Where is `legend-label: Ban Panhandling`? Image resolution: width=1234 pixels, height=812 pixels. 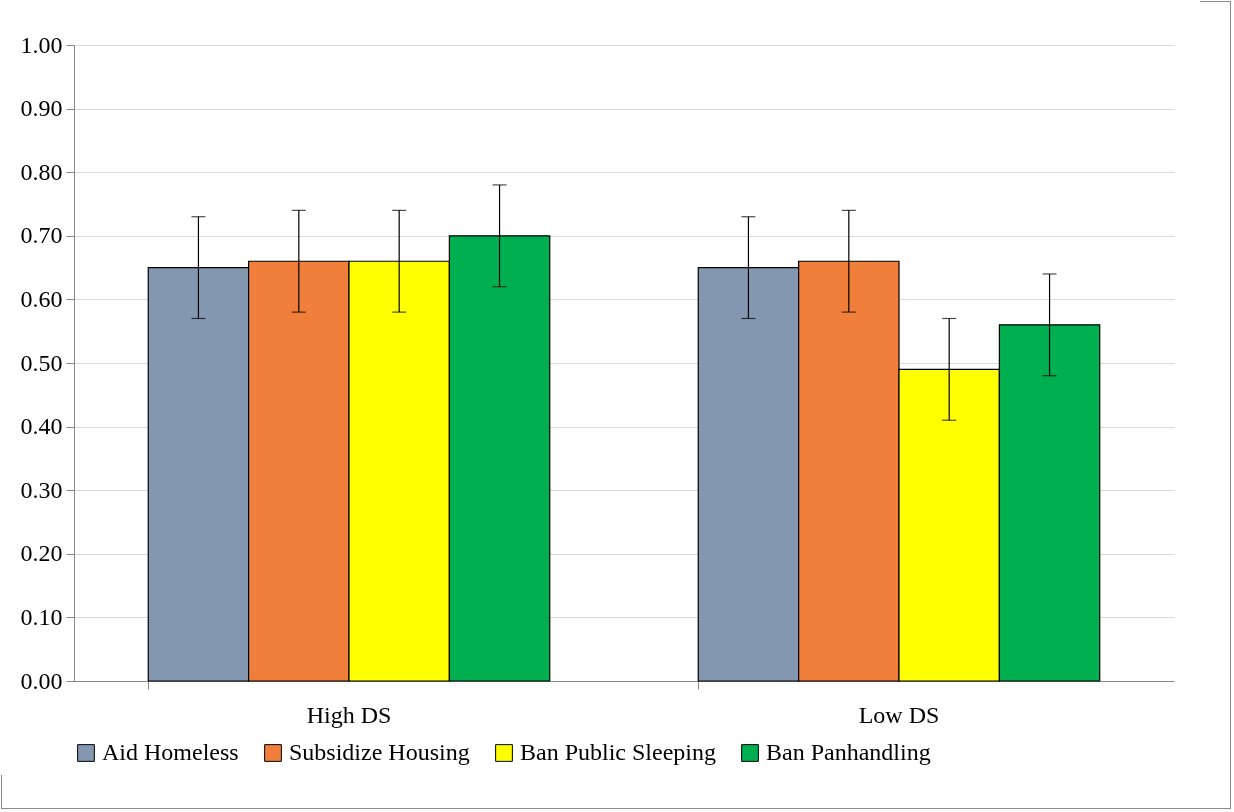
legend-label: Ban Panhandling is located at coordinates (848, 752).